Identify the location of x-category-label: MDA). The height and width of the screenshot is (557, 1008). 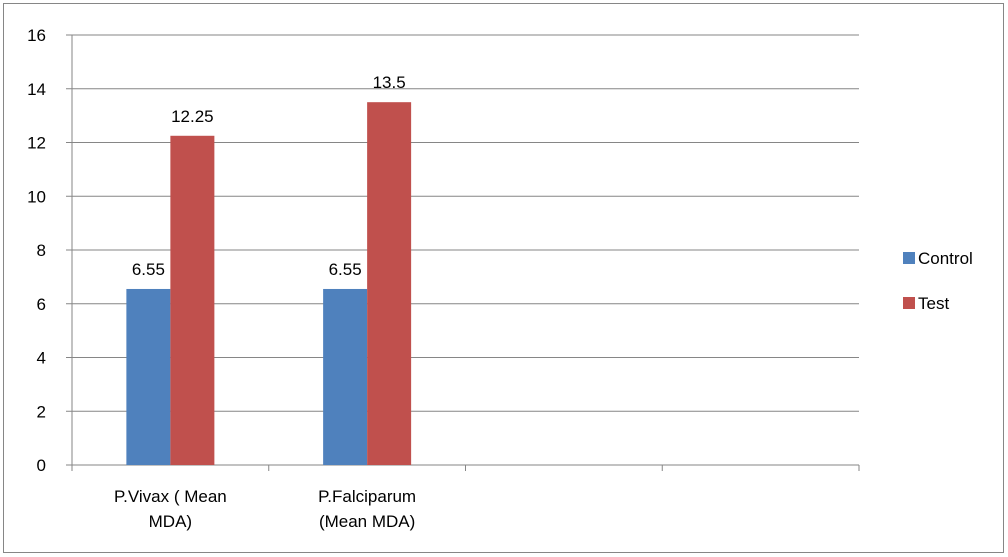
(170, 521).